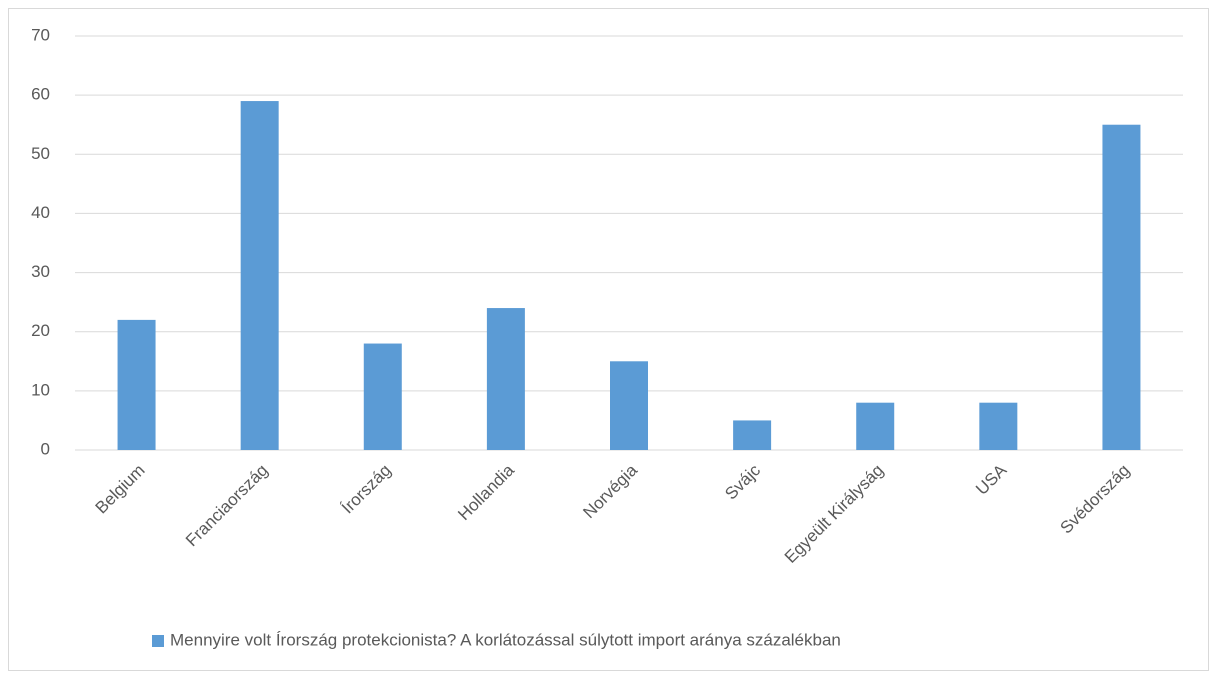 The width and height of the screenshot is (1211, 673). I want to click on y-tick-label: 10, so click(40, 389).